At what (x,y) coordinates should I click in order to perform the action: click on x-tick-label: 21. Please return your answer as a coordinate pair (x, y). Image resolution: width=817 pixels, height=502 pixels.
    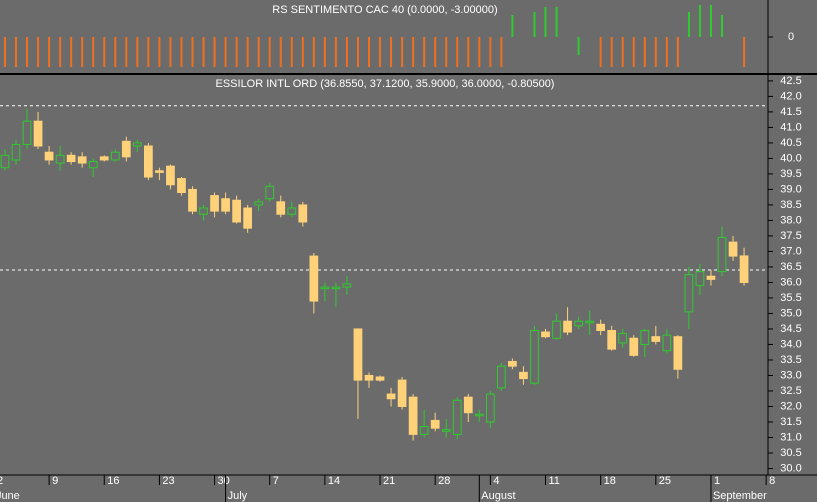
    Looking at the image, I should click on (389, 481).